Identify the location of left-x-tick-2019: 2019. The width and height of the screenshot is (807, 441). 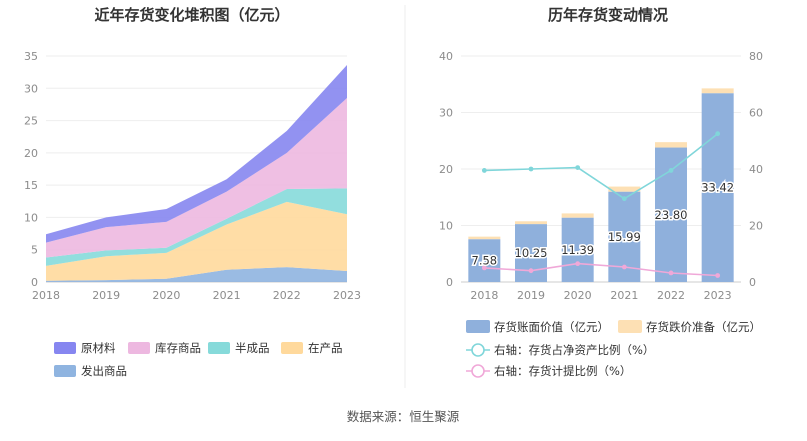
(106, 295).